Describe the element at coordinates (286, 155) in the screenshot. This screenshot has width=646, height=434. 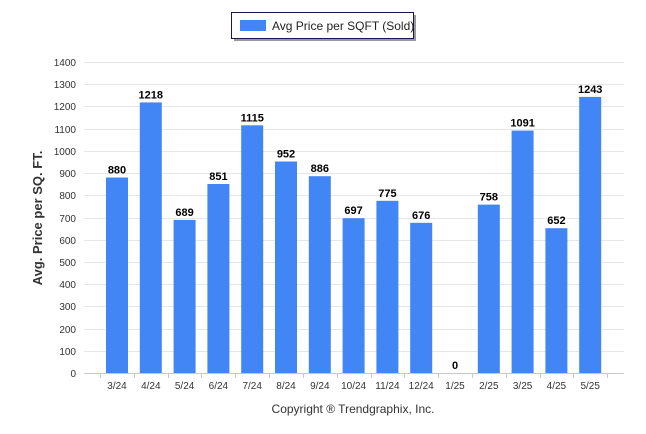
I see `data-label: 952` at that location.